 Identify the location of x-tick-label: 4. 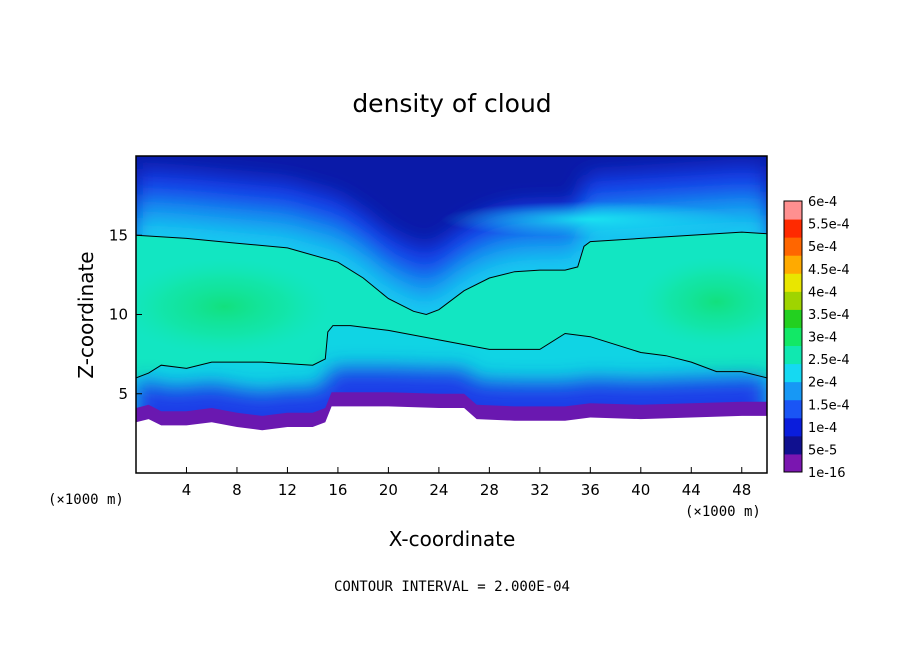
(187, 490).